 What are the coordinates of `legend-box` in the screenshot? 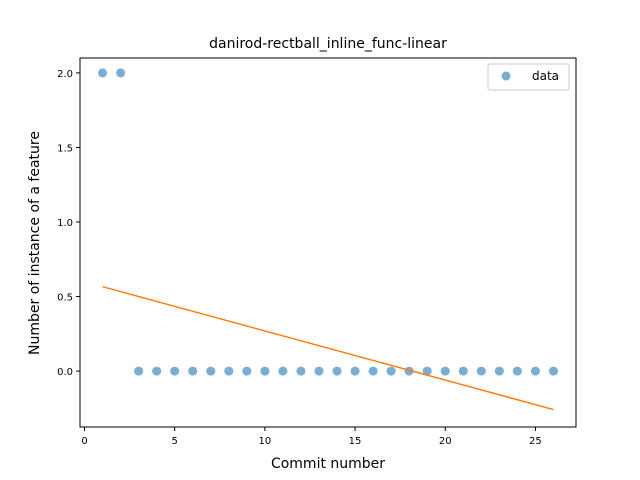 It's located at (528, 77).